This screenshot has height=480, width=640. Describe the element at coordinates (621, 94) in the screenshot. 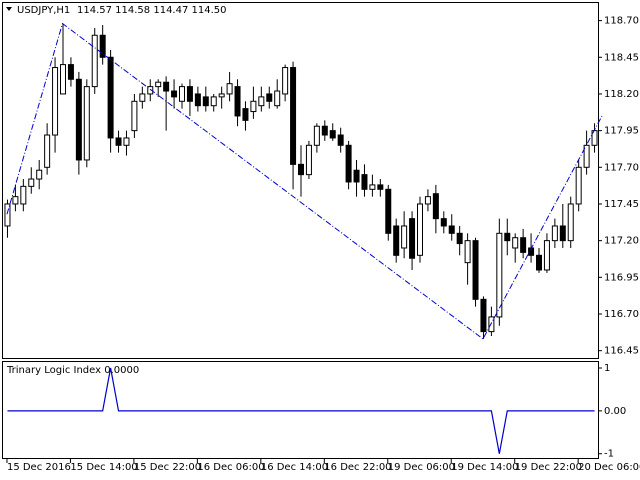

I see `y-tick-label: 118.20` at that location.